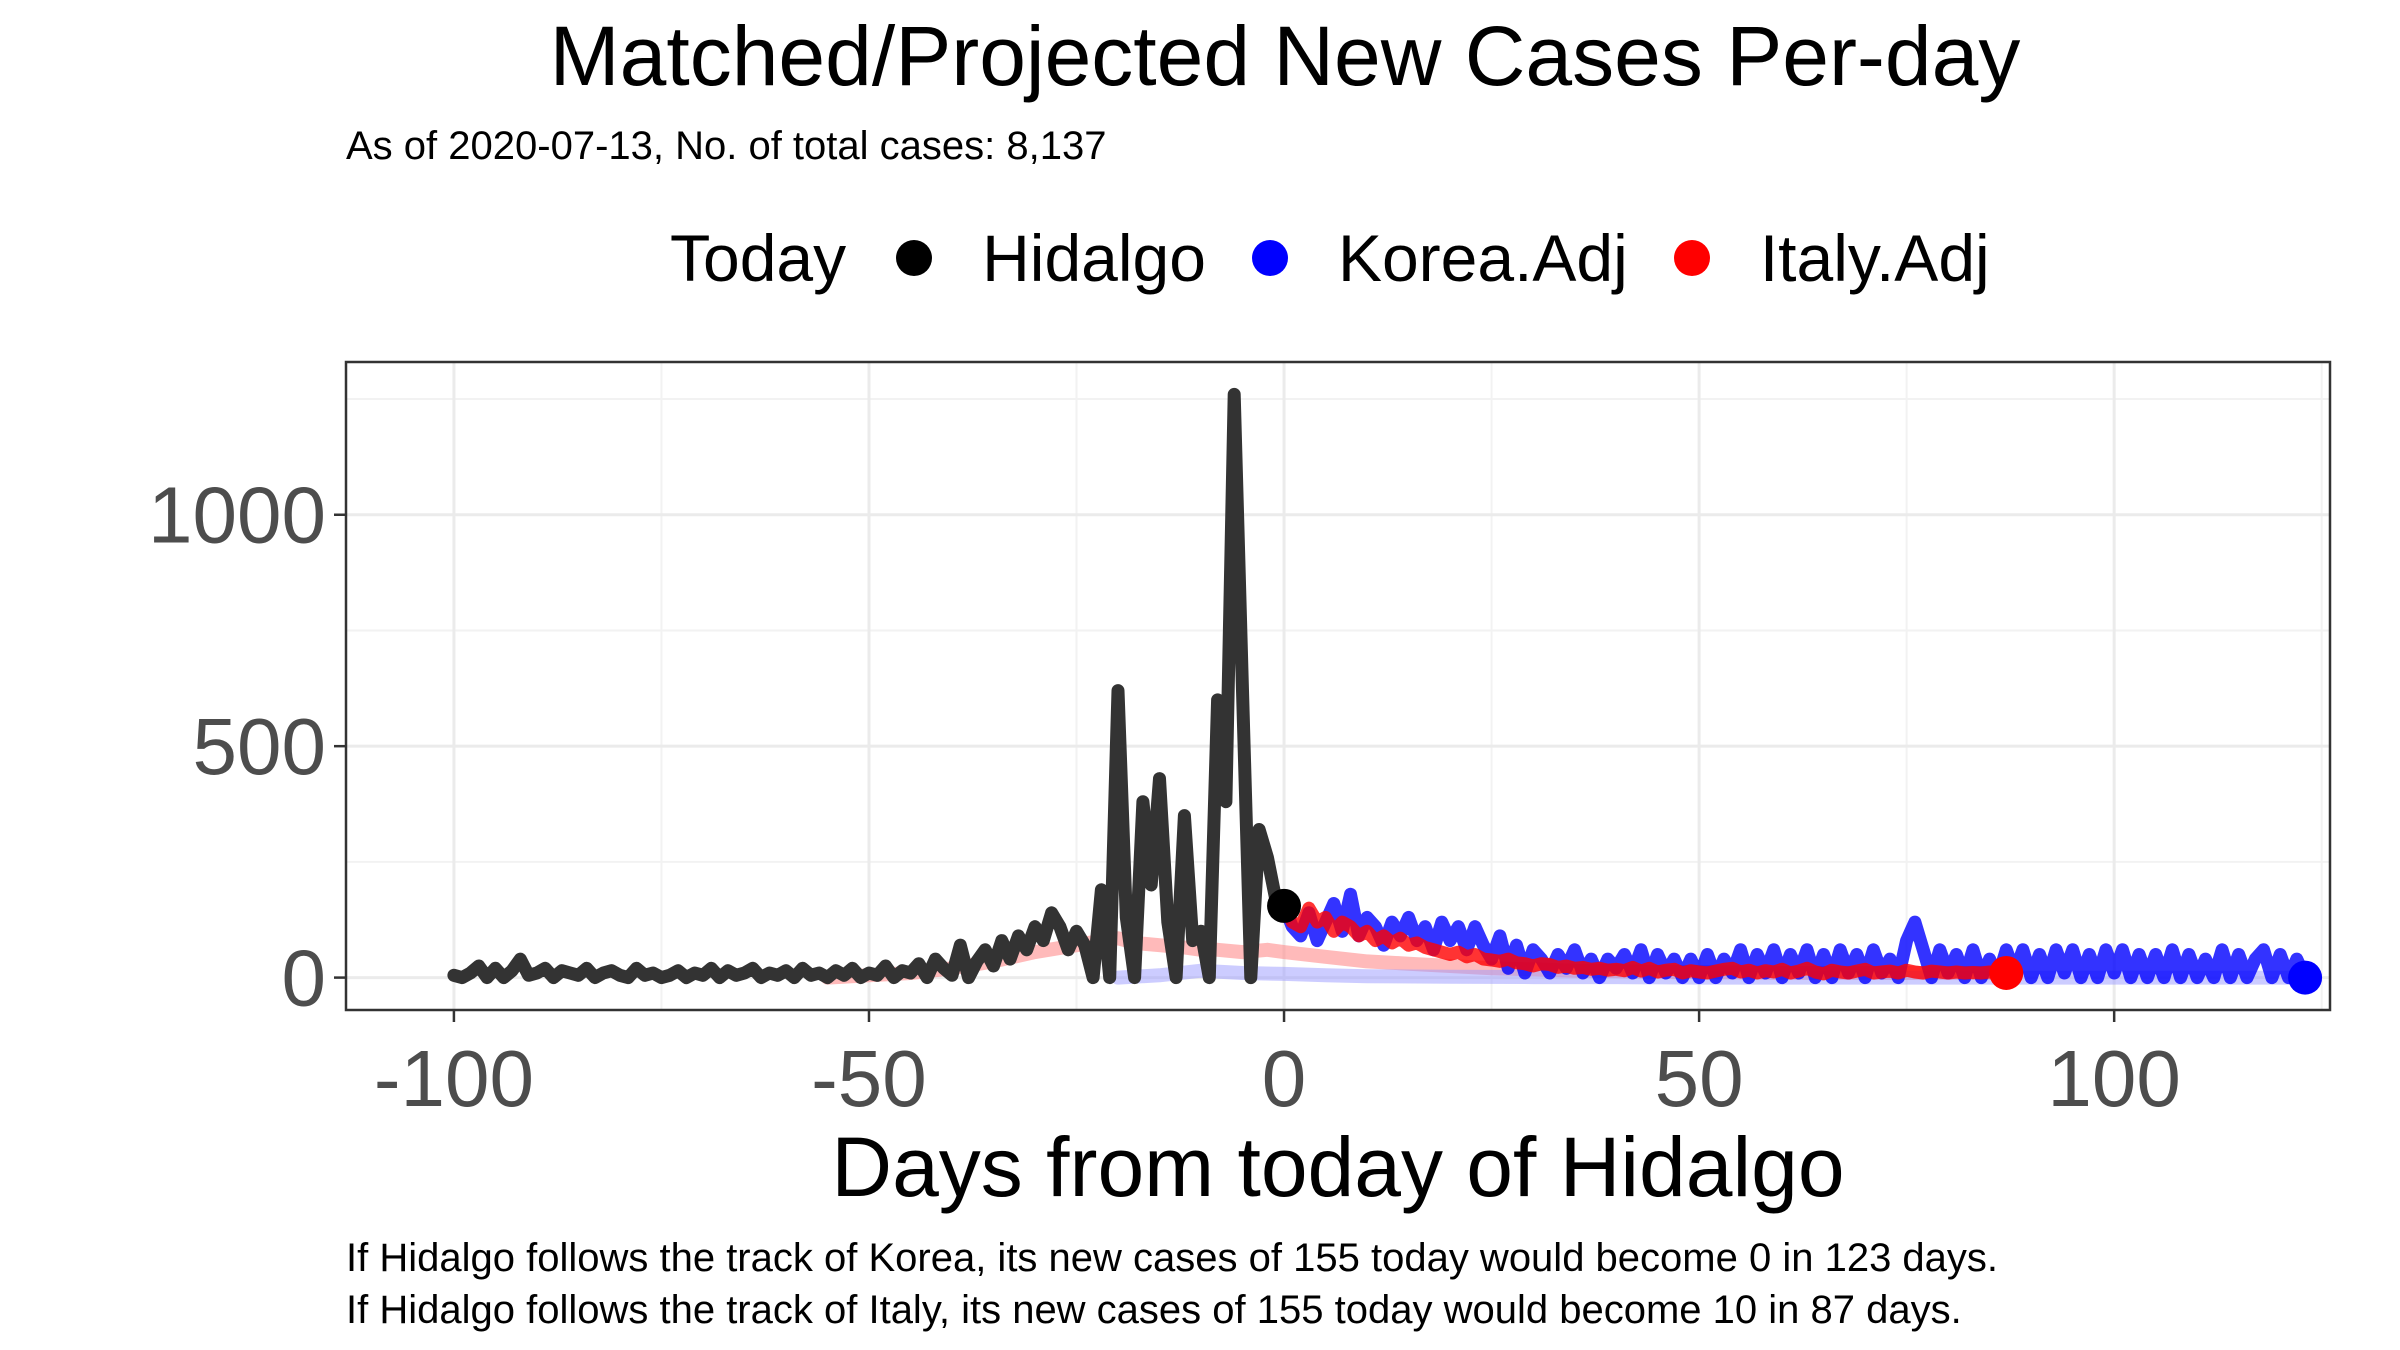 The width and height of the screenshot is (2400, 1350). What do you see at coordinates (1284, 1078) in the screenshot?
I see `x-tick-label: 0` at bounding box center [1284, 1078].